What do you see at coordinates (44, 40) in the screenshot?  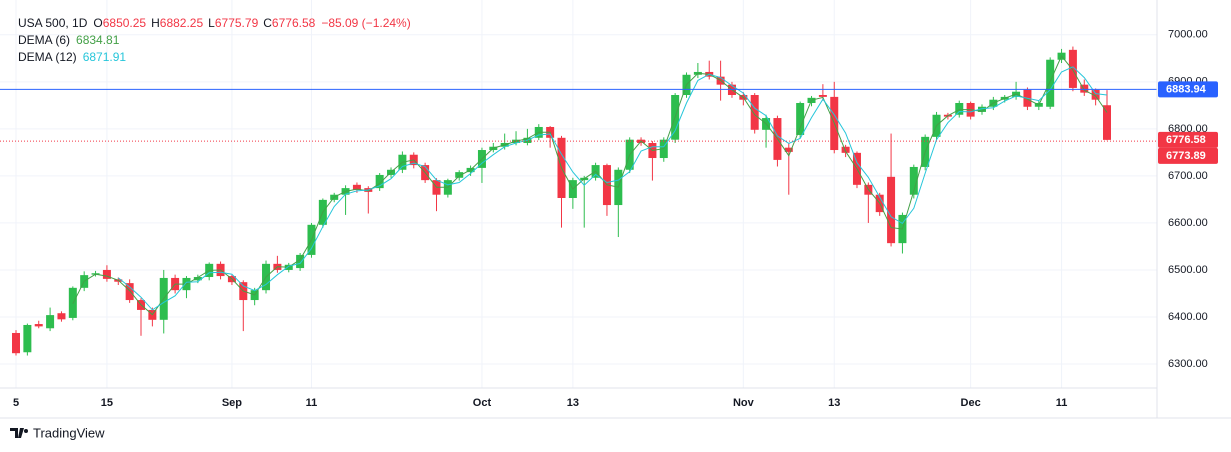 I see `indicator-name: DEMA (6)` at bounding box center [44, 40].